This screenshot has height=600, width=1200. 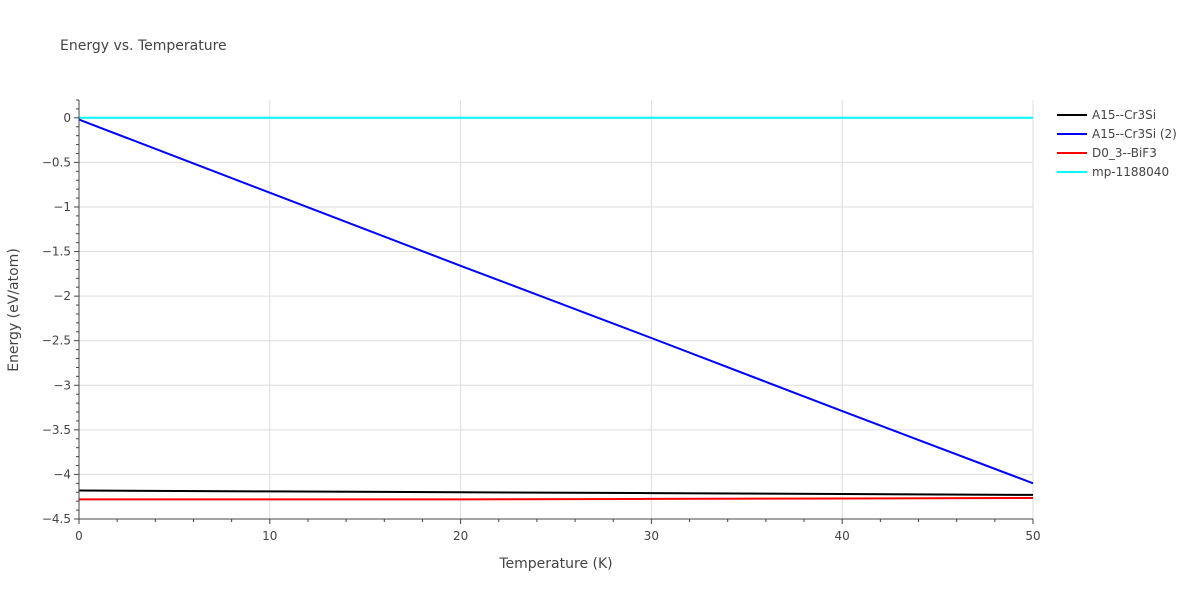 I want to click on y-tick-label: −1.5, so click(x=56, y=252).